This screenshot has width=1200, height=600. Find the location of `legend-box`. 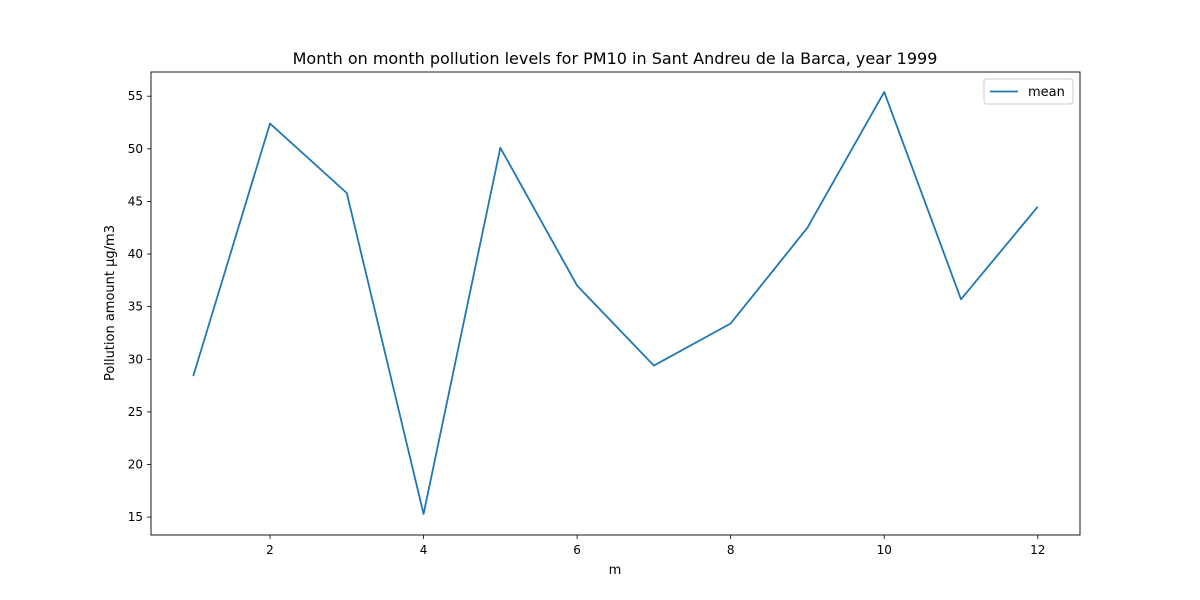

legend-box is located at coordinates (1028, 91).